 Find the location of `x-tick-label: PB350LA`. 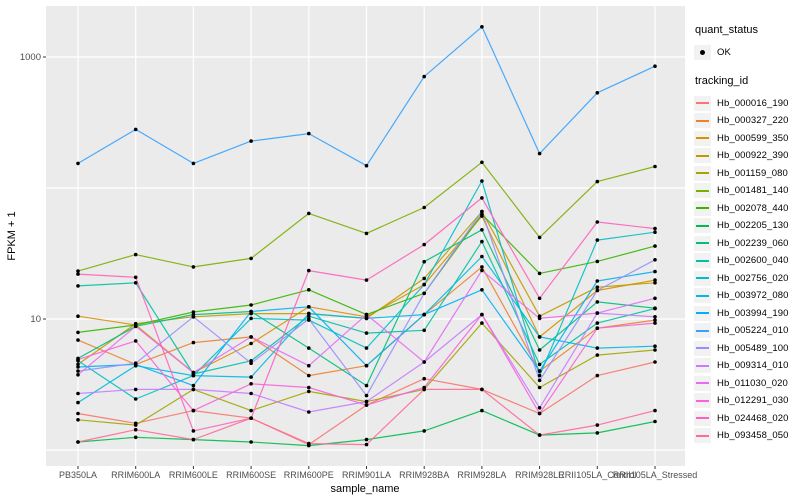

x-tick-label: PB350LA is located at coordinates (78, 475).